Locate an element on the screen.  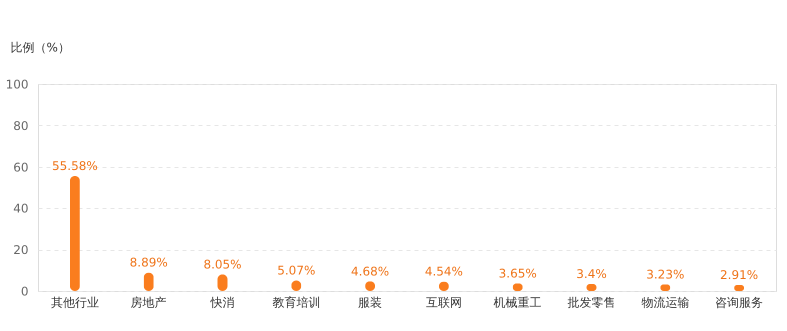
data-label: 4.68% is located at coordinates (370, 271).